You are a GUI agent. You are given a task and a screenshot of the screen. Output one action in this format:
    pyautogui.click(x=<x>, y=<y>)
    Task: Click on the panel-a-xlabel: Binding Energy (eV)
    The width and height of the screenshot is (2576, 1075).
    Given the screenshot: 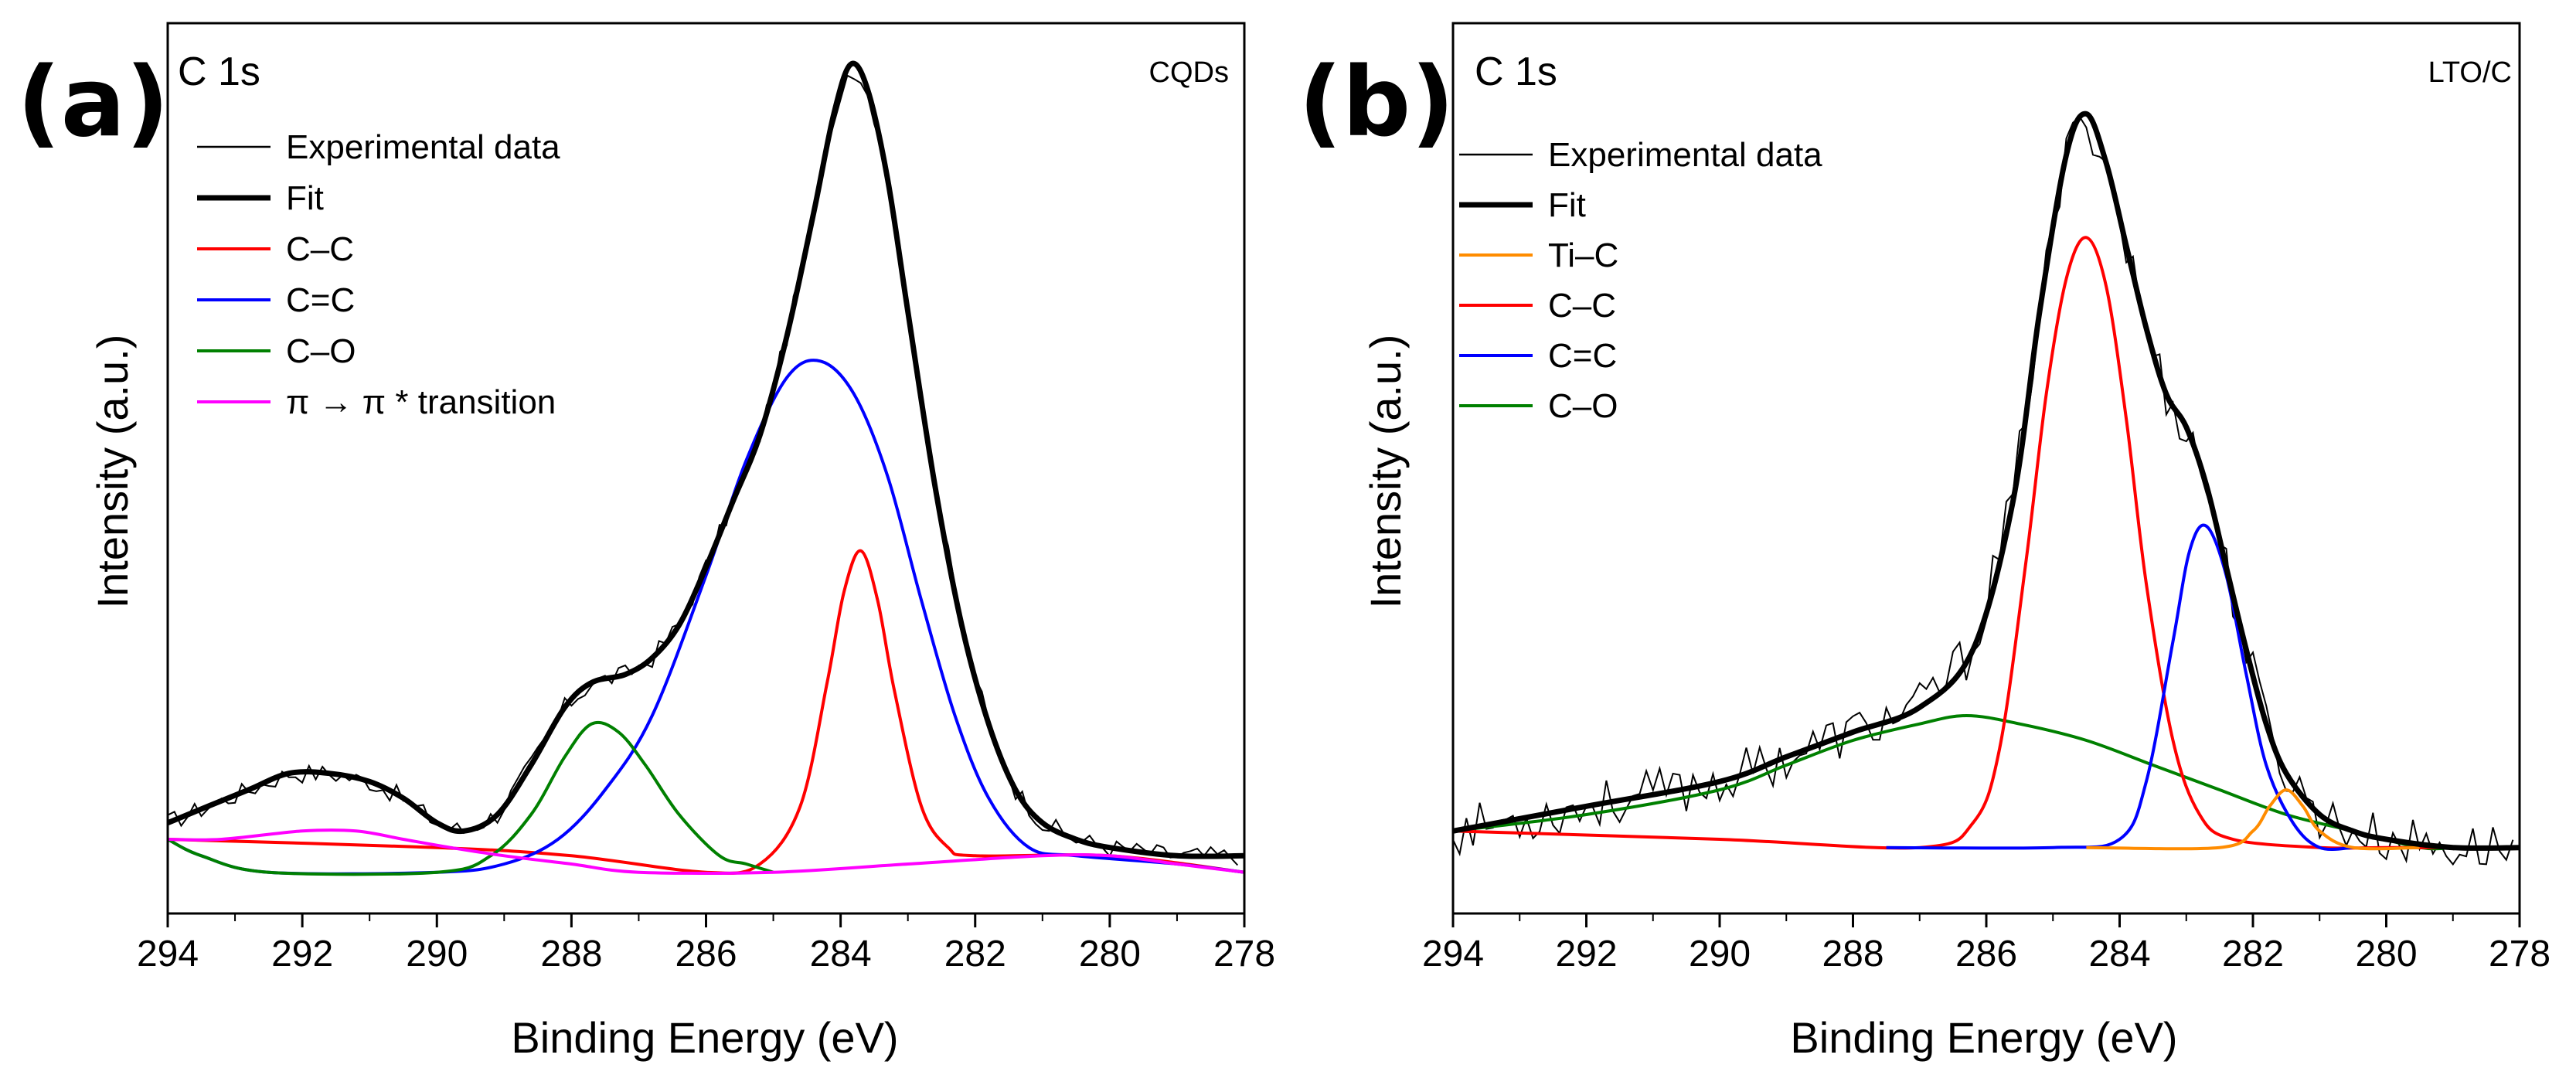 What is the action you would take?
    pyautogui.click(x=704, y=1037)
    